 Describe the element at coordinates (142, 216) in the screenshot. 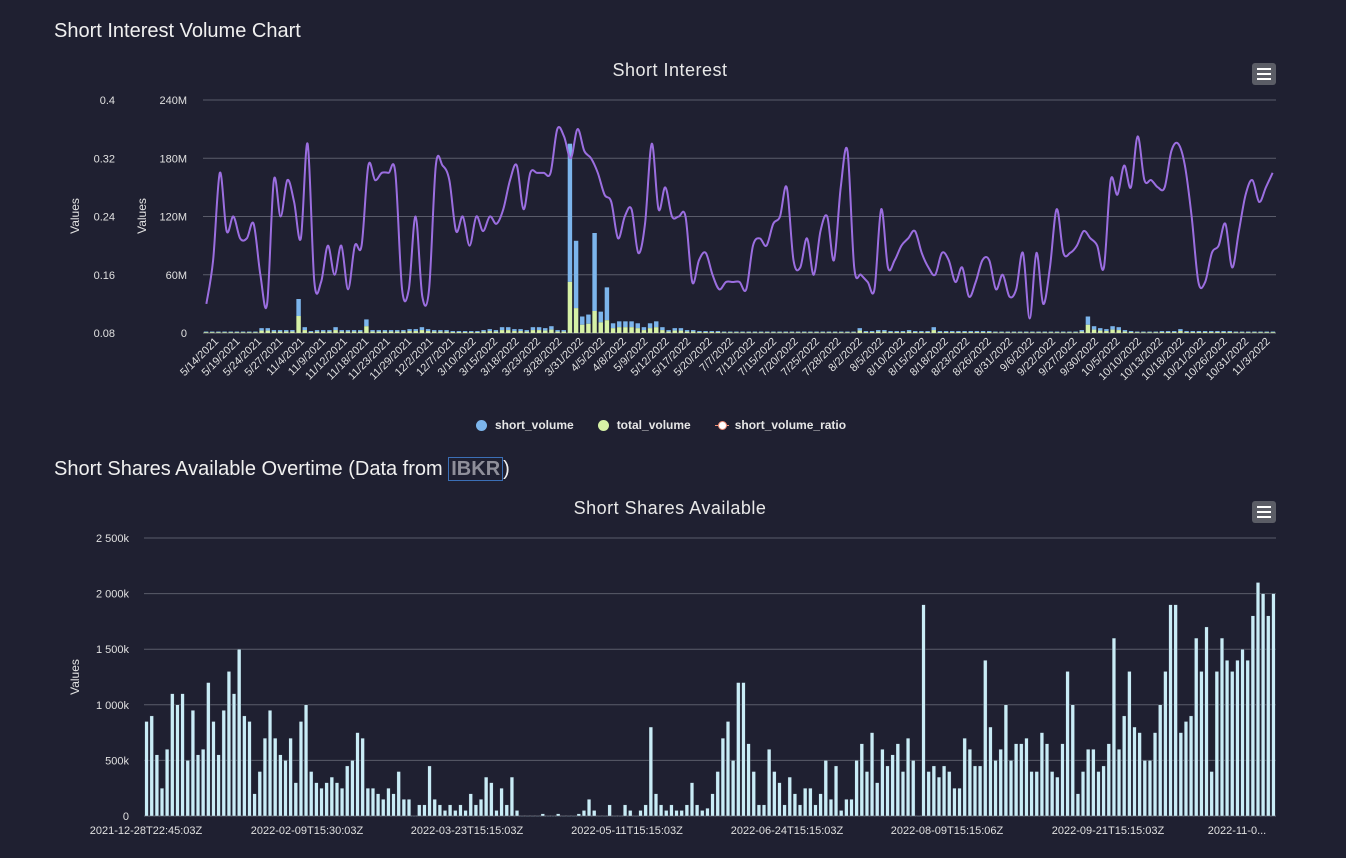

I see `y-axis-title-volume: Values` at that location.